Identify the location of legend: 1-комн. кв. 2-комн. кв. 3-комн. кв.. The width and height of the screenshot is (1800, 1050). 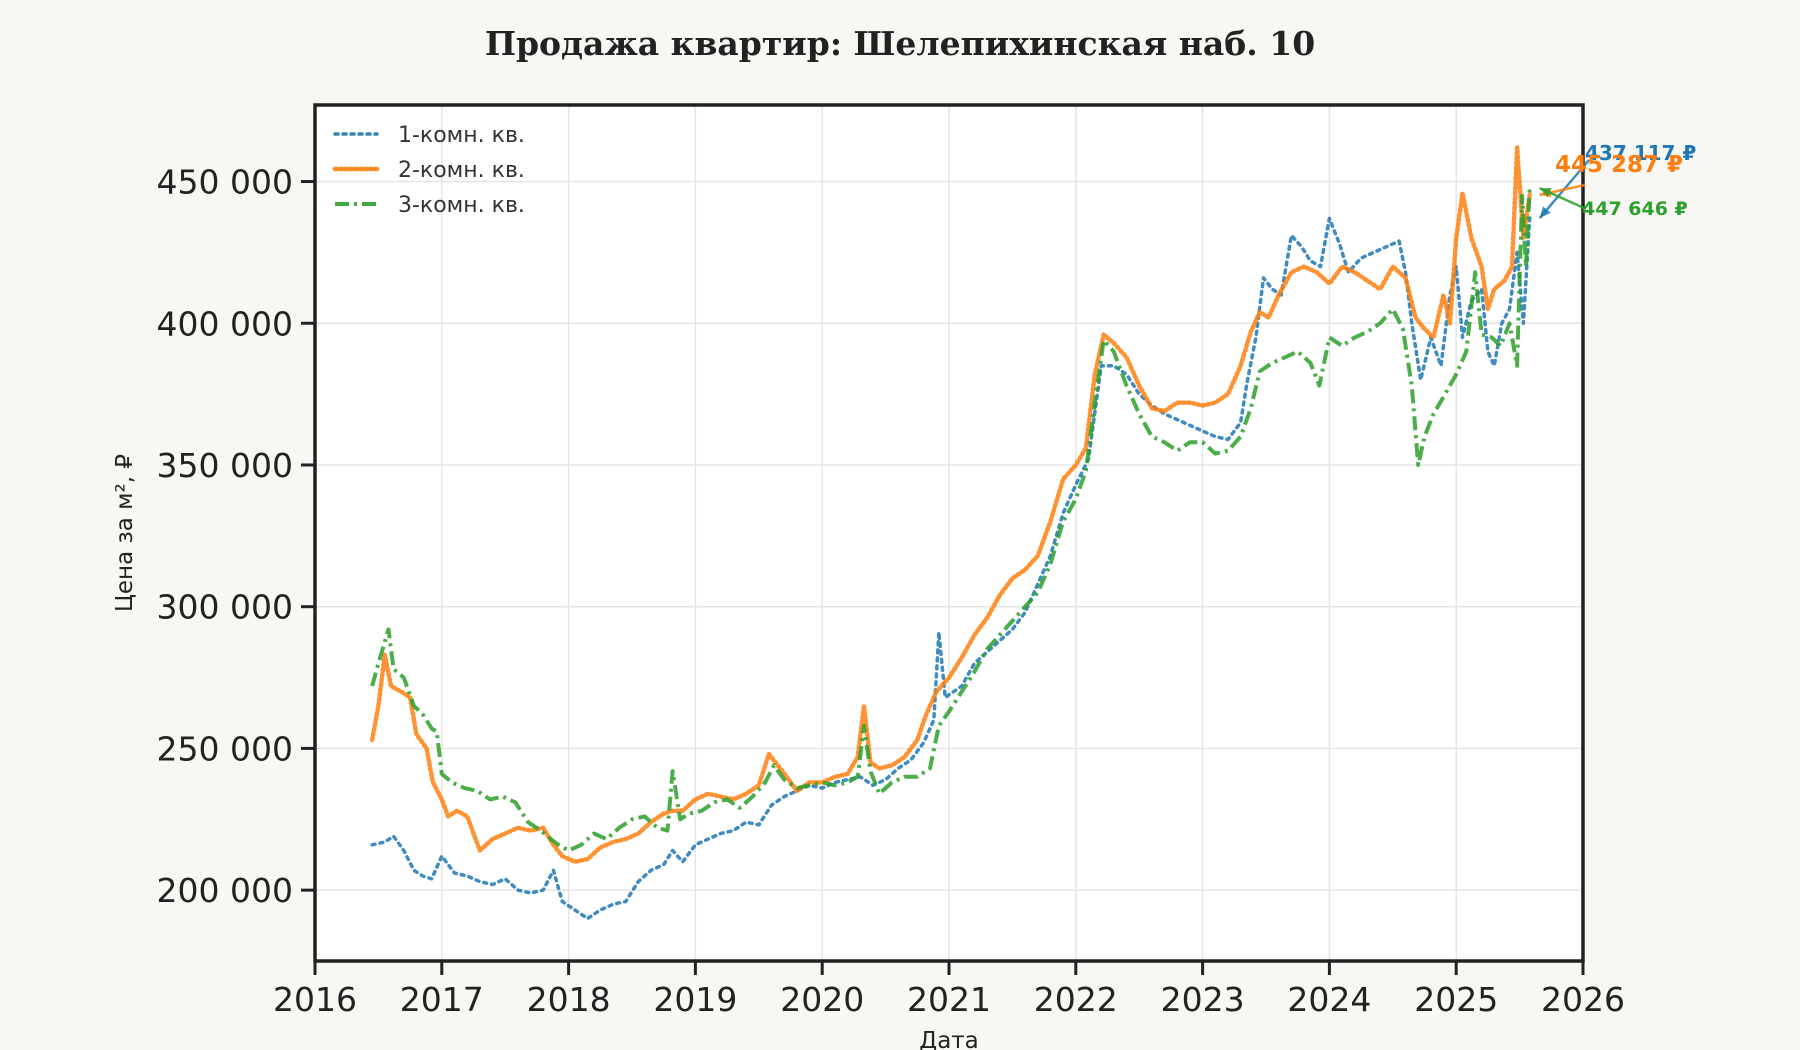
(428, 170).